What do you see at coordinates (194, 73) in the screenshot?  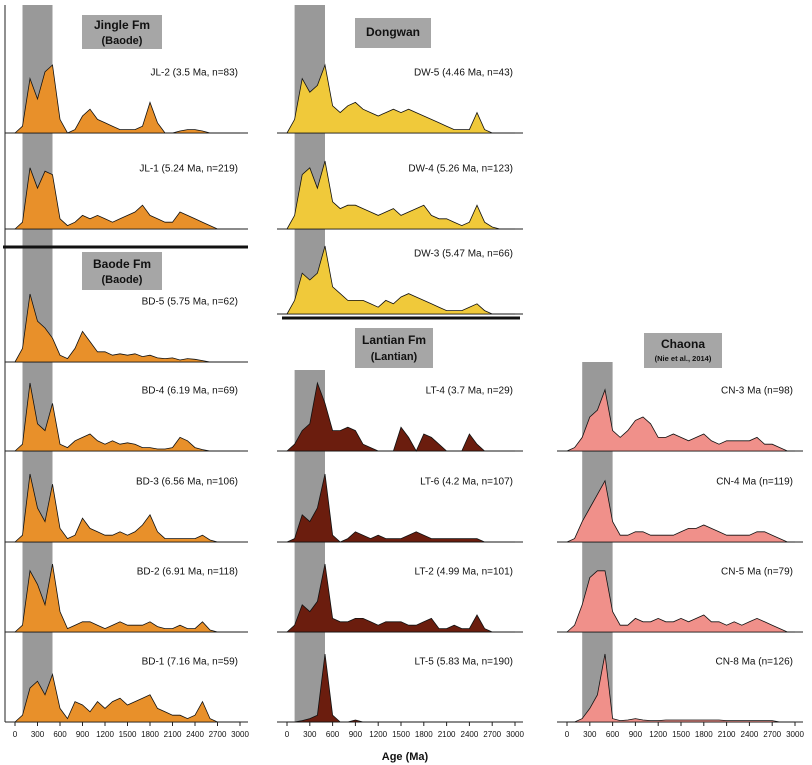 I see `sample-label: JL-2 (3.5 Ma, n=83)` at bounding box center [194, 73].